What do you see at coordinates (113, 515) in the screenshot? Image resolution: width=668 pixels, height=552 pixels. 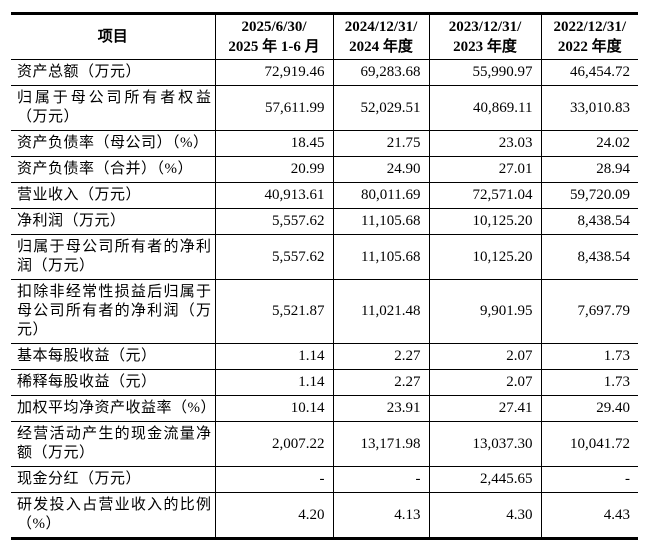 I see `item-label-cell: 研发投入占营业收入的比例（%）` at bounding box center [113, 515].